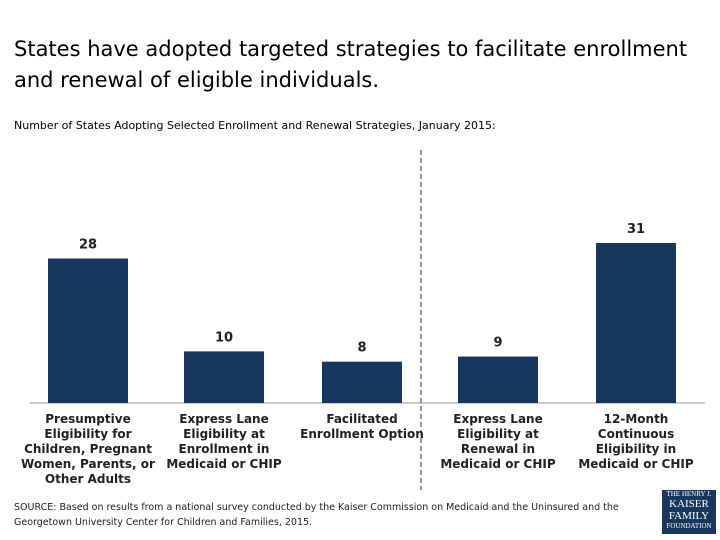  Describe the element at coordinates (689, 494) in the screenshot. I see `logo-text: THE HENRY J.` at that location.